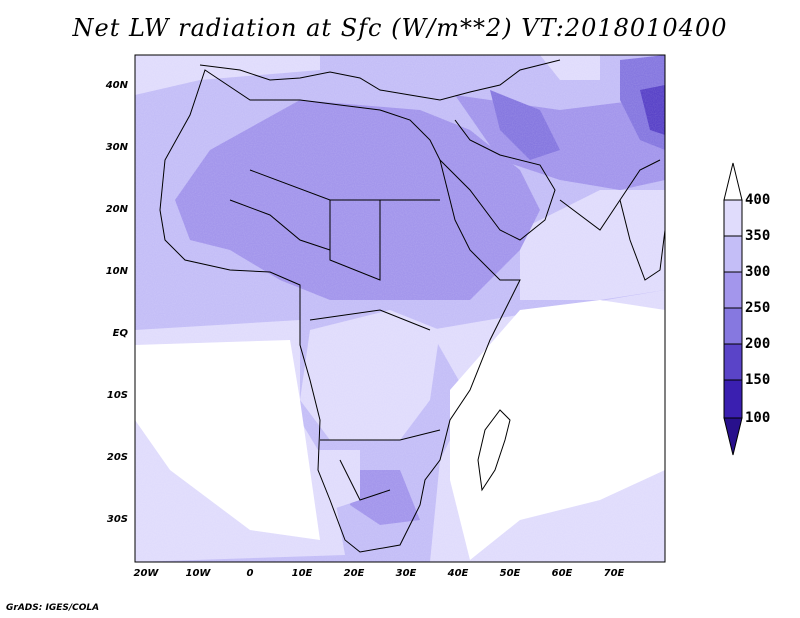 The height and width of the screenshot is (618, 800). I want to click on colorbar-label: 350, so click(758, 236).